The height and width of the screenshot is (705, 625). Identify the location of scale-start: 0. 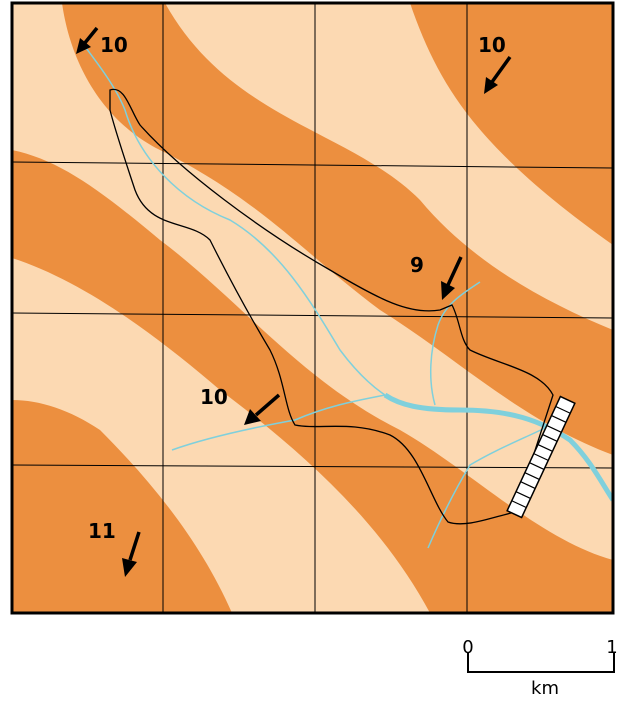
(467, 647).